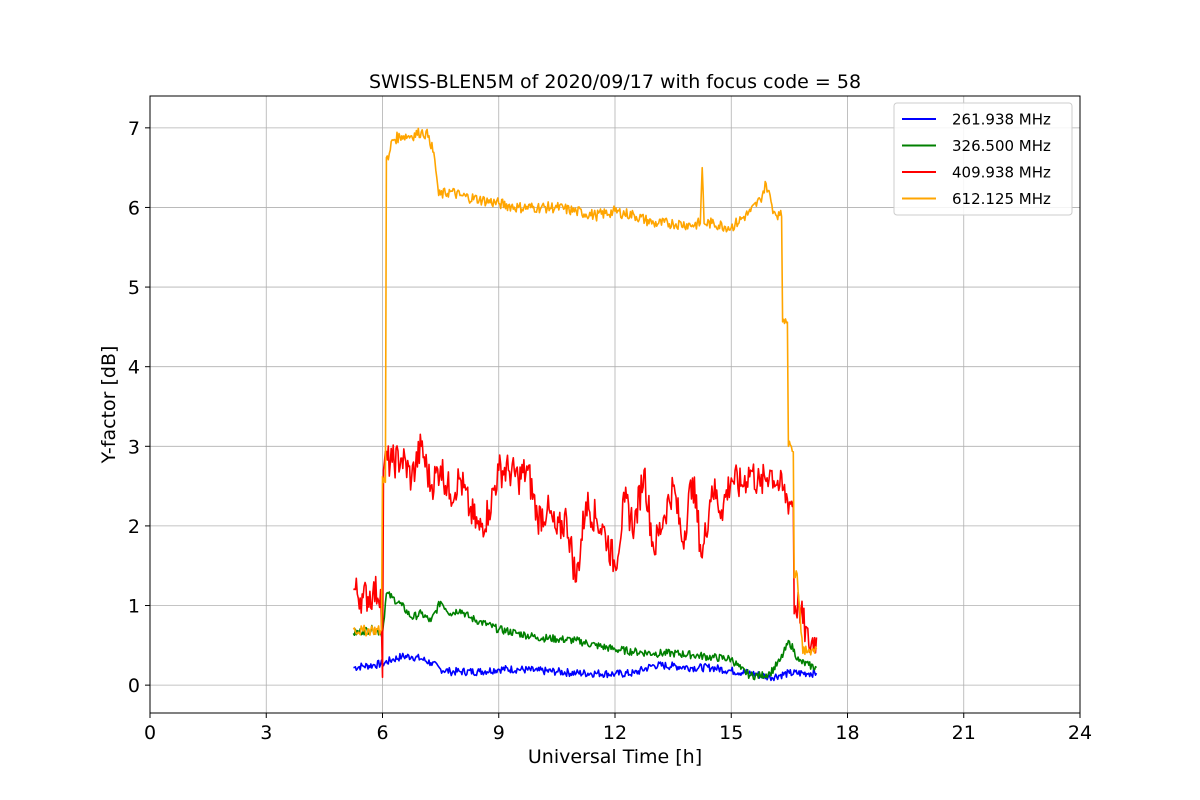  What do you see at coordinates (1080, 733) in the screenshot?
I see `x-tick-label: 24` at bounding box center [1080, 733].